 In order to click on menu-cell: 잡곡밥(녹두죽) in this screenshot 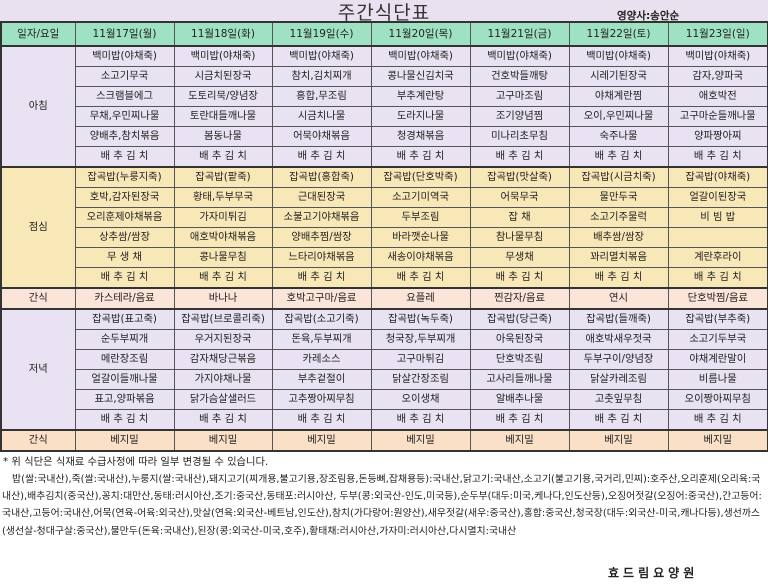, I will do `click(420, 319)`.